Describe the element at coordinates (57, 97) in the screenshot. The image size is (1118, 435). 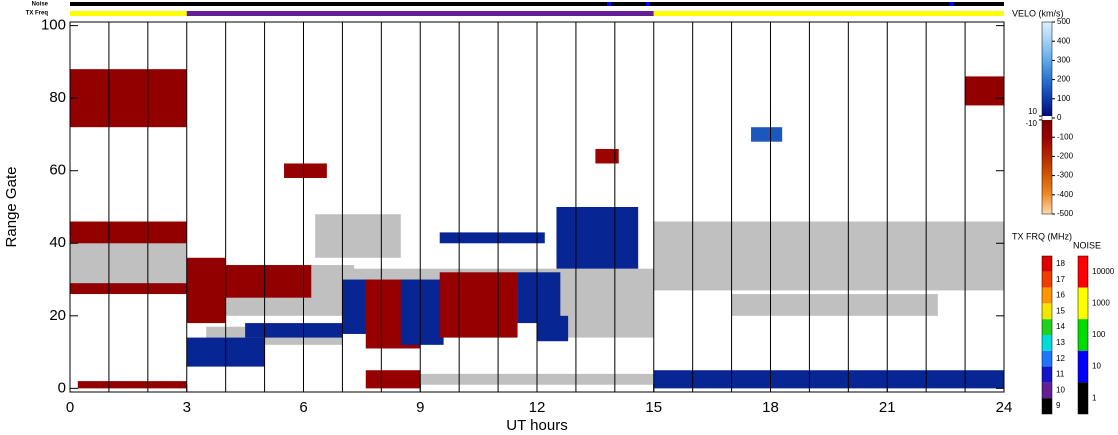
I see `y-tick-label: 80` at that location.